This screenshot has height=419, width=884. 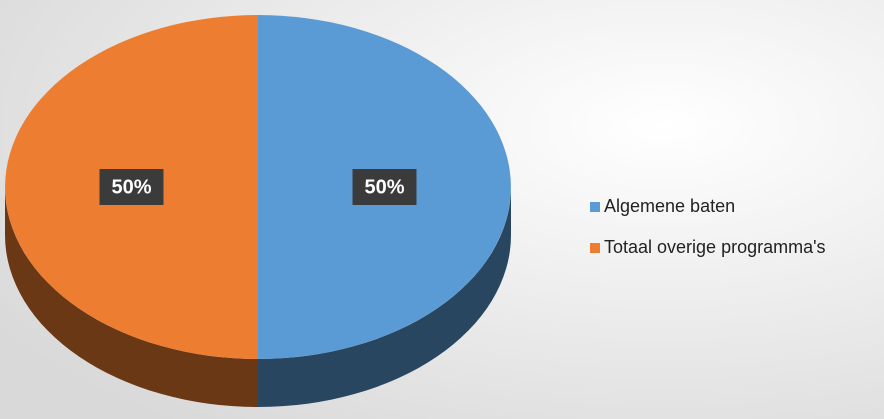 What do you see at coordinates (669, 206) in the screenshot?
I see `legend-label: Algemene baten` at bounding box center [669, 206].